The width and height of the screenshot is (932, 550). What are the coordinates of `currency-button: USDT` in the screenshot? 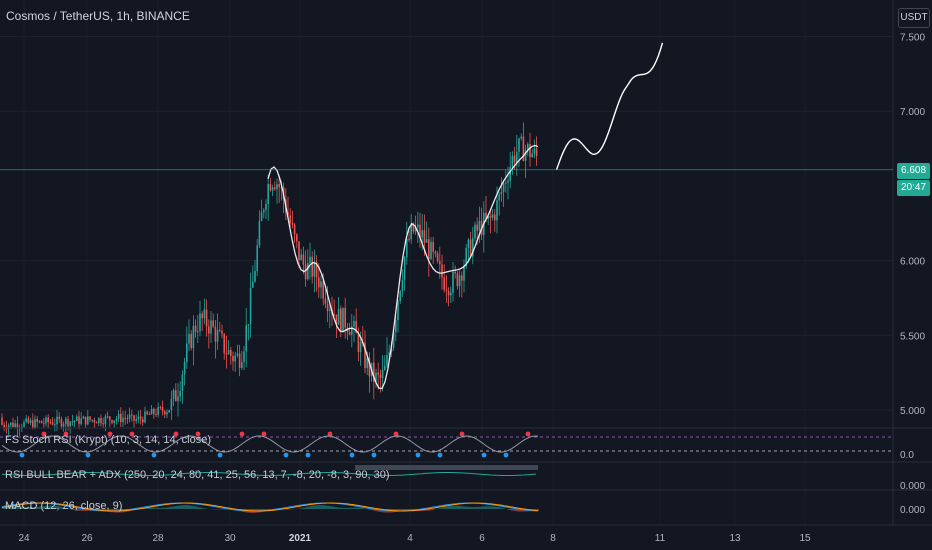 It's located at (914, 18).